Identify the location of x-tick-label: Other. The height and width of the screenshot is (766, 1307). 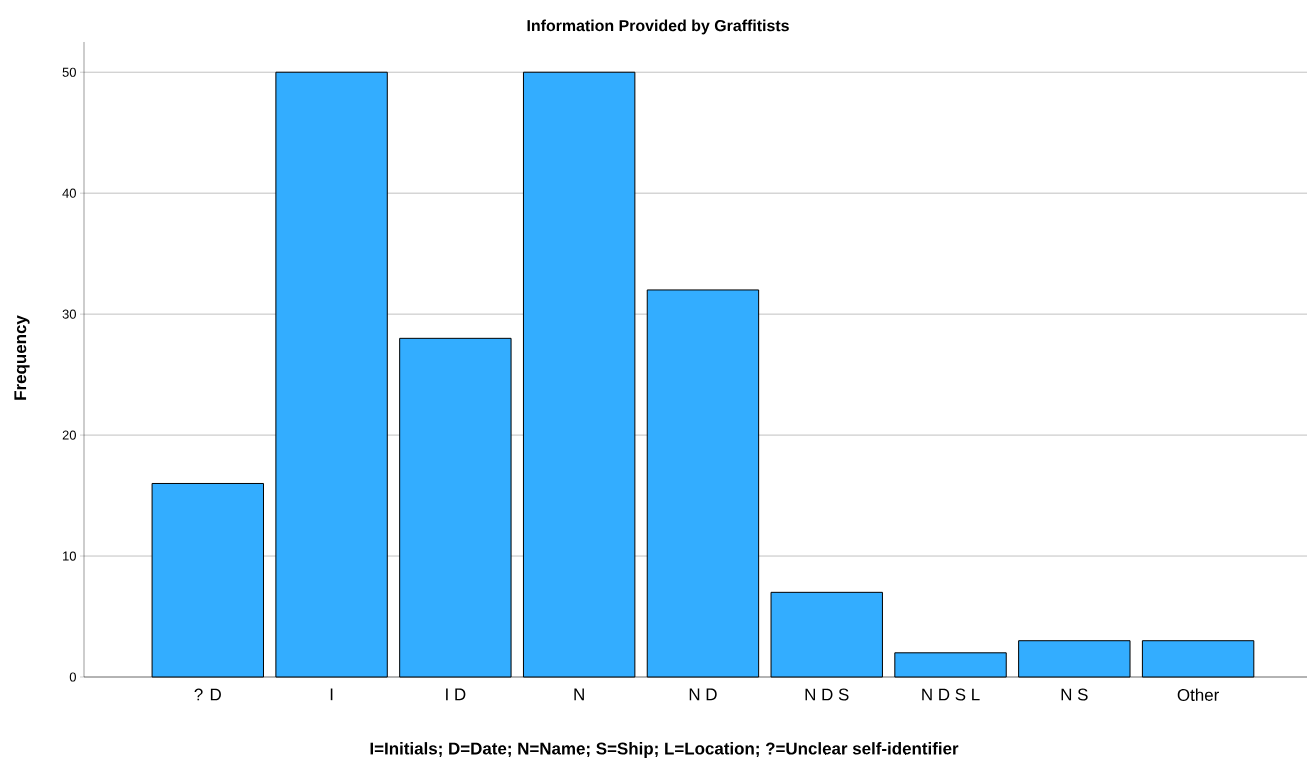
(1198, 694).